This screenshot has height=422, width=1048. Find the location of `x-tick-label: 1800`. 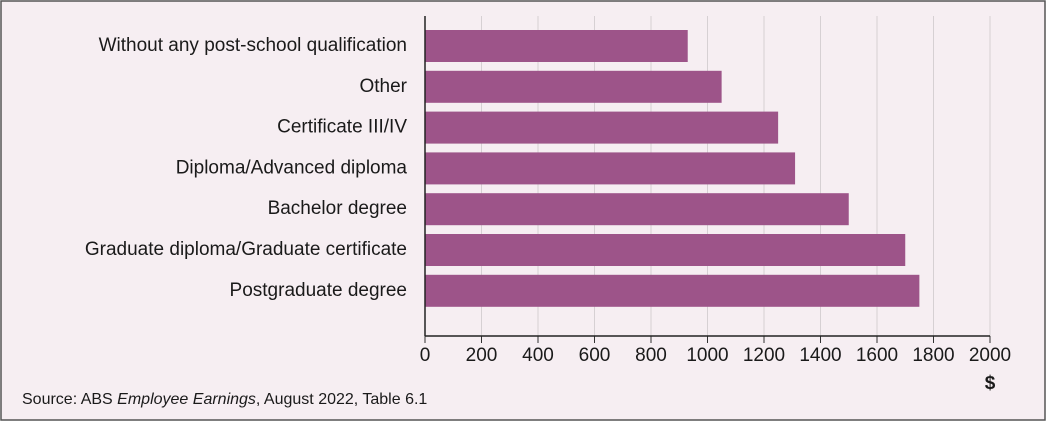

x-tick-label: 1800 is located at coordinates (933, 355).